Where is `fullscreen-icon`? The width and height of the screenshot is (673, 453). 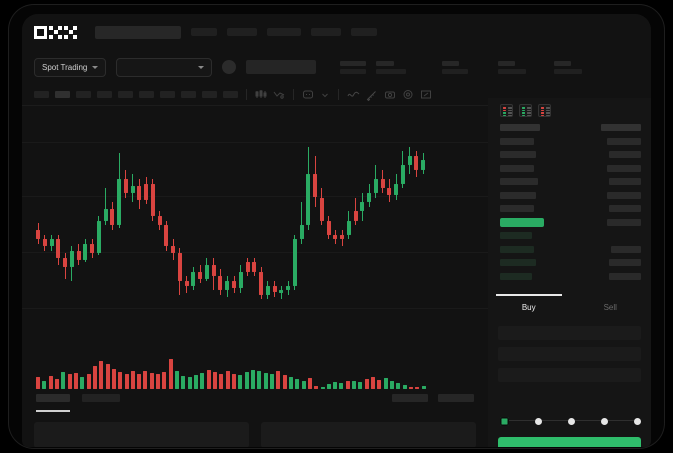
fullscreen-icon is located at coordinates (426, 94).